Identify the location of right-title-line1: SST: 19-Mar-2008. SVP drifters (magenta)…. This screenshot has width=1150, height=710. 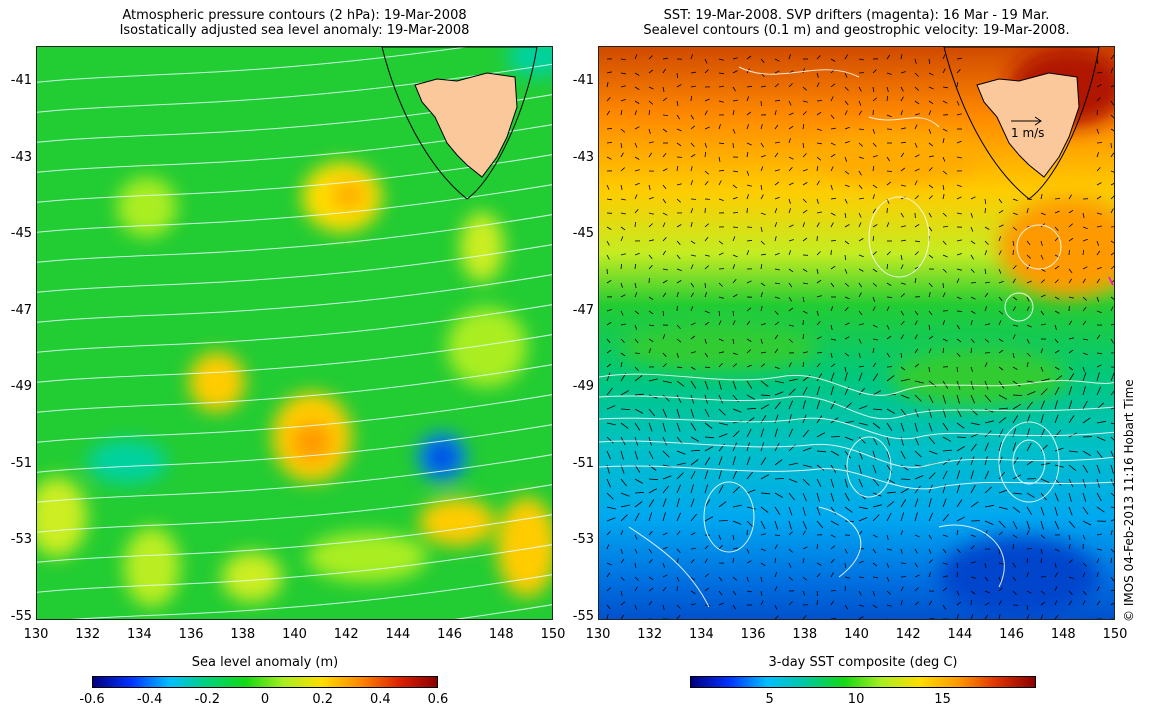
(856, 15).